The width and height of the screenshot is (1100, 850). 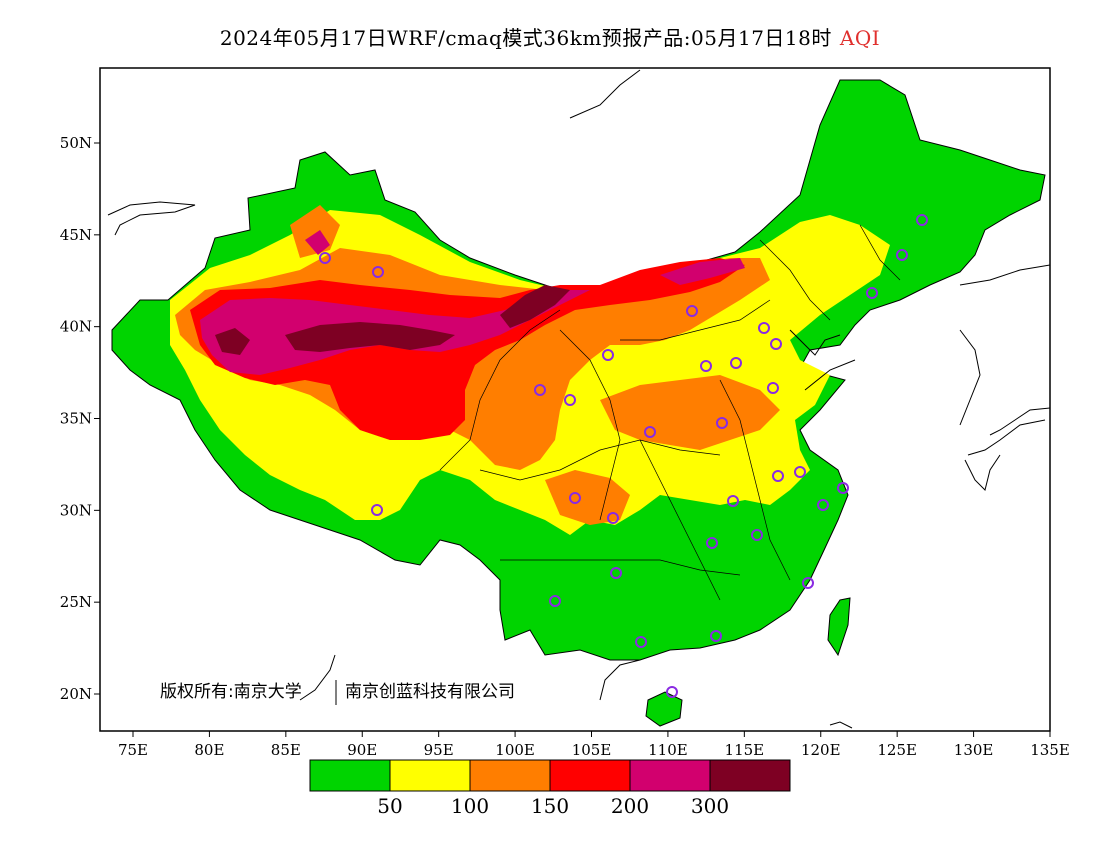 What do you see at coordinates (209, 750) in the screenshot?
I see `lon-tick-label: 80E` at bounding box center [209, 750].